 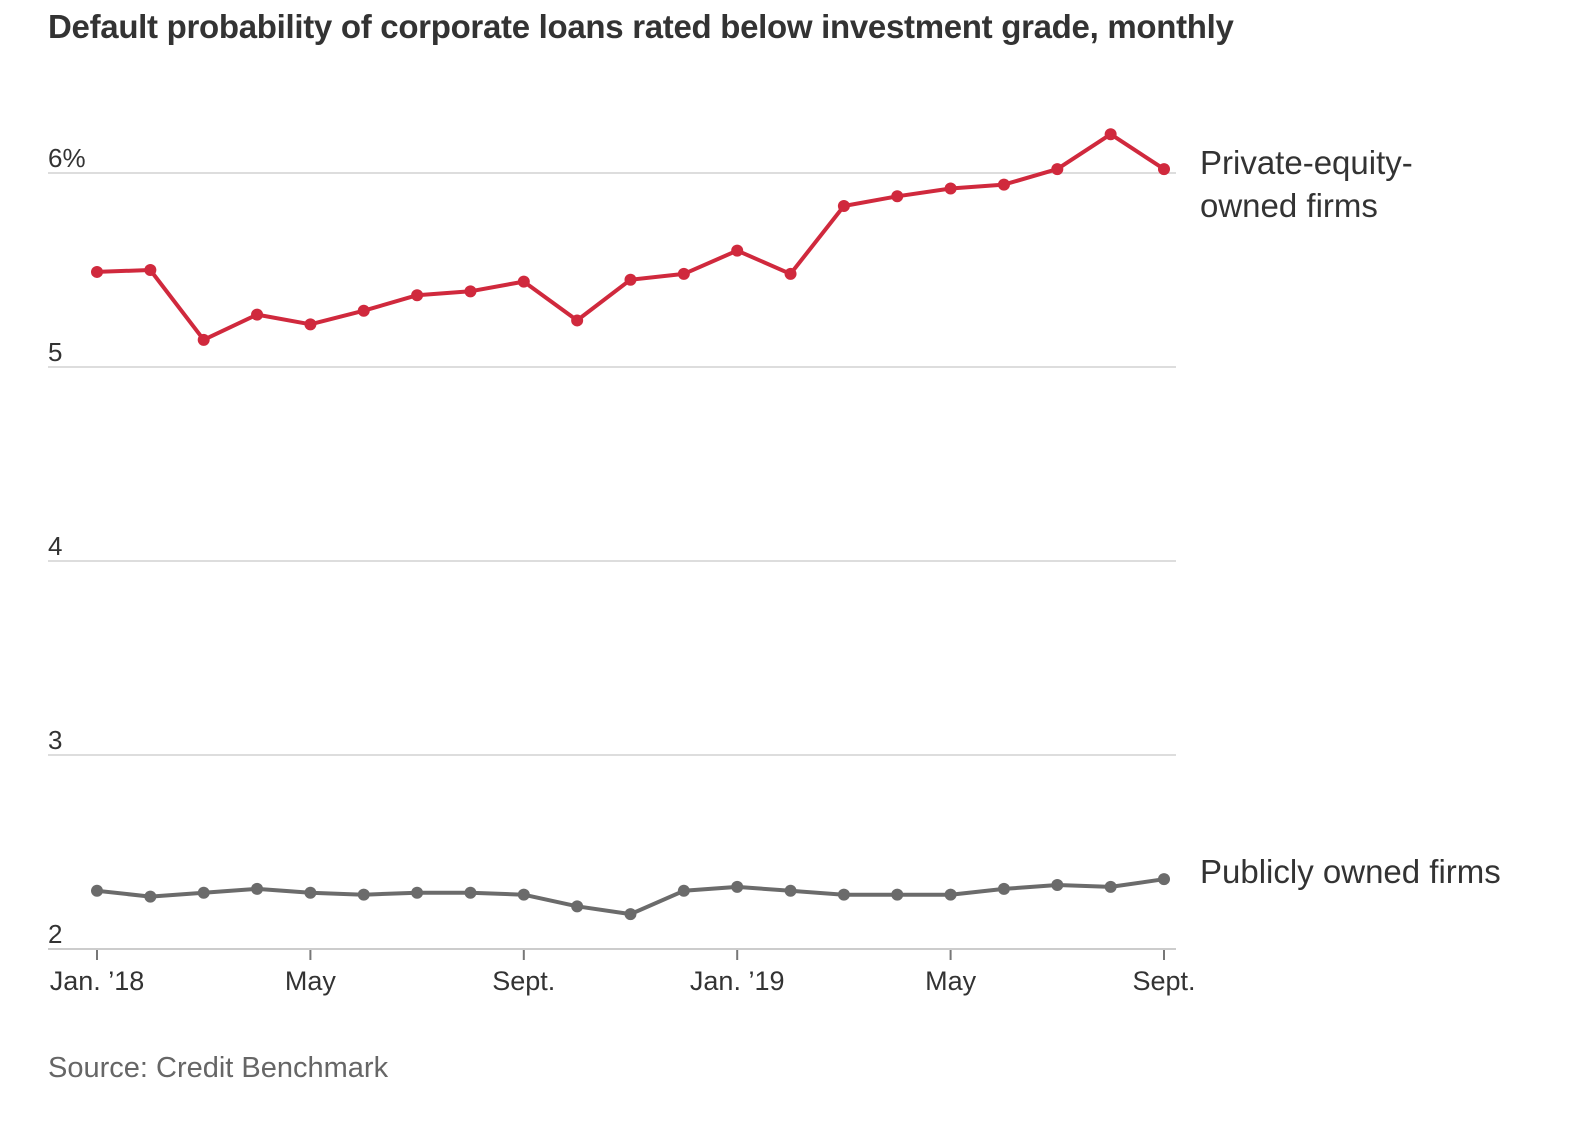 I want to click on y-tick-label-5: 5, so click(x=55, y=352).